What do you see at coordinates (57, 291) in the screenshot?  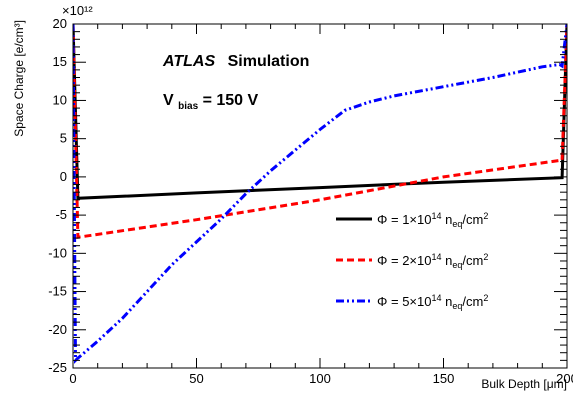 I see `y-tick-label: -15` at bounding box center [57, 291].